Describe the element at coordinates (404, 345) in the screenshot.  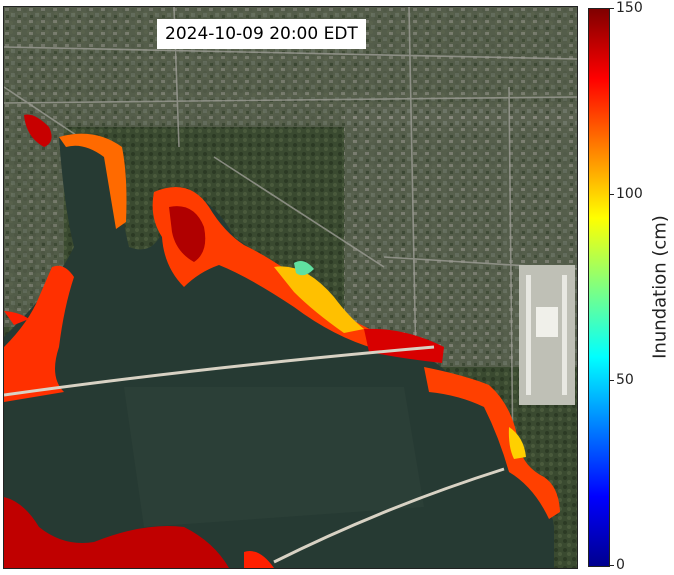
I see `inundation-patch-east` at that location.